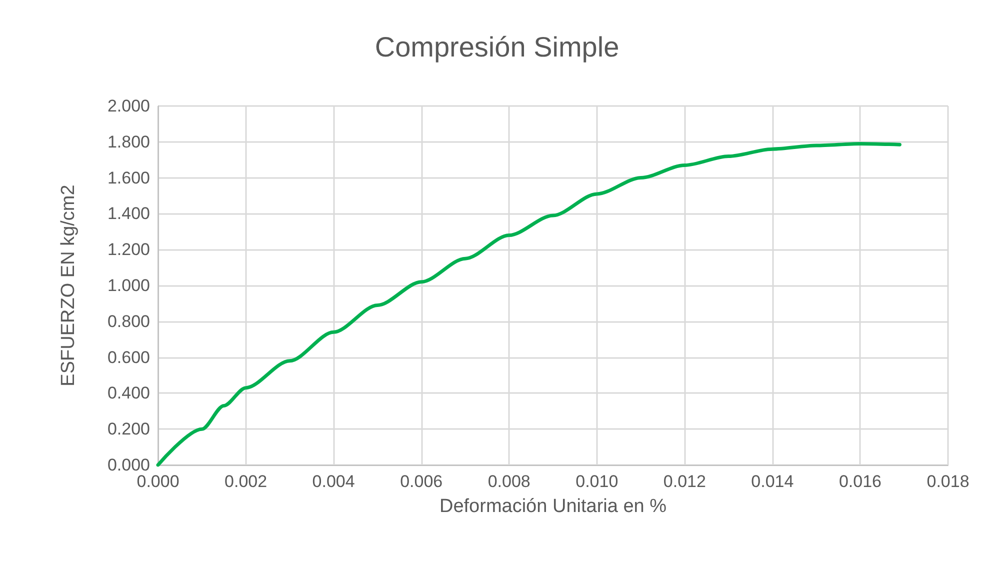  I want to click on x-tick-label: 0.008, so click(509, 481).